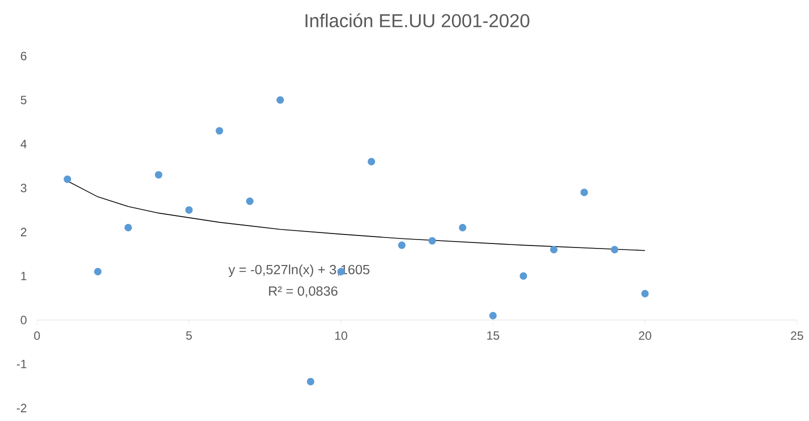  What do you see at coordinates (37, 335) in the screenshot?
I see `x-tick-label: 0` at bounding box center [37, 335].